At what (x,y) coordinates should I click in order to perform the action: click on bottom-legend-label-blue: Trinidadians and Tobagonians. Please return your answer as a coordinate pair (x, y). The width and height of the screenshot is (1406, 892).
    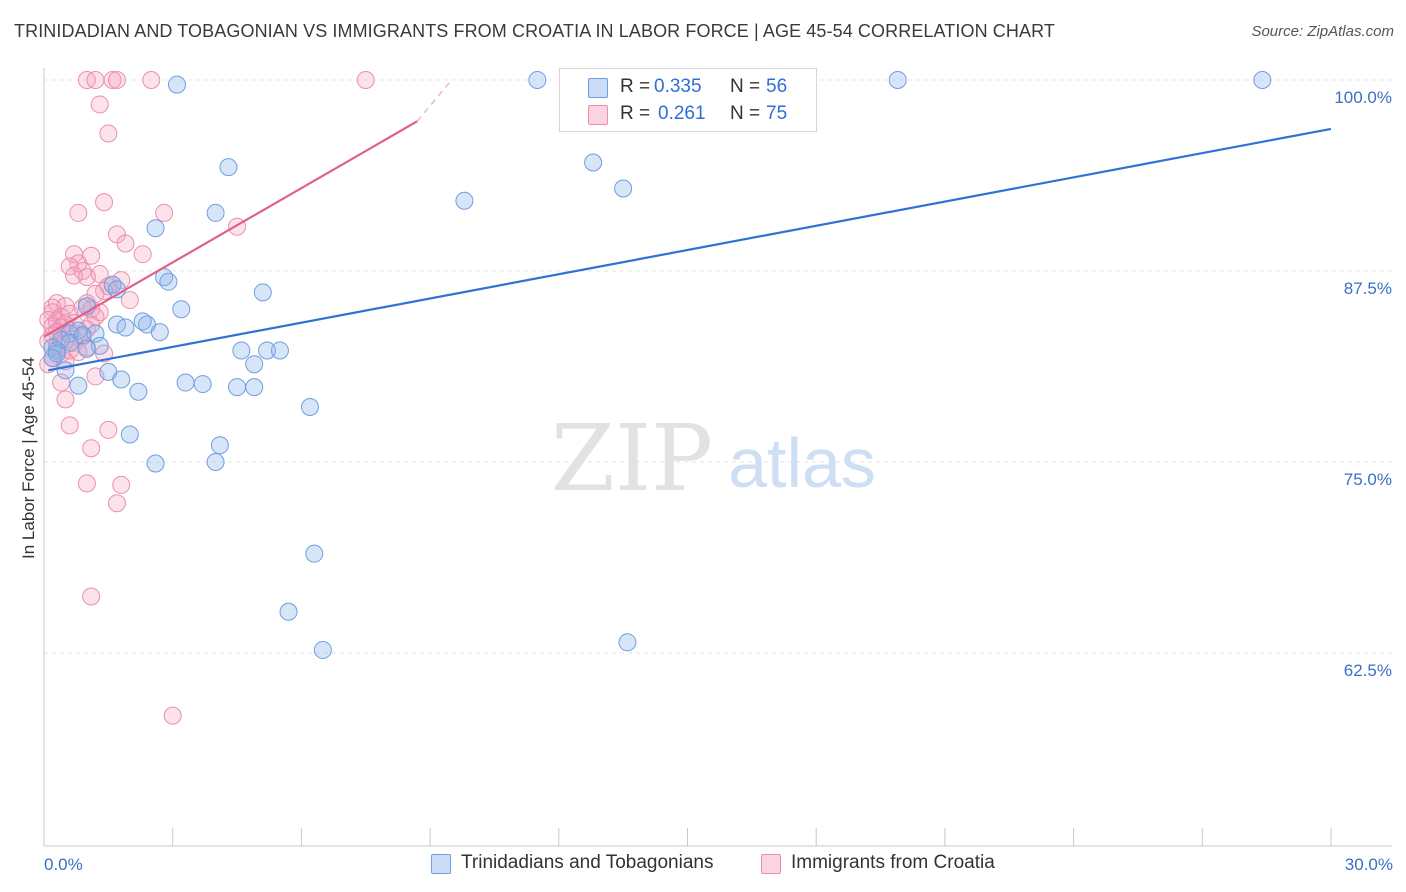
    Looking at the image, I should click on (587, 862).